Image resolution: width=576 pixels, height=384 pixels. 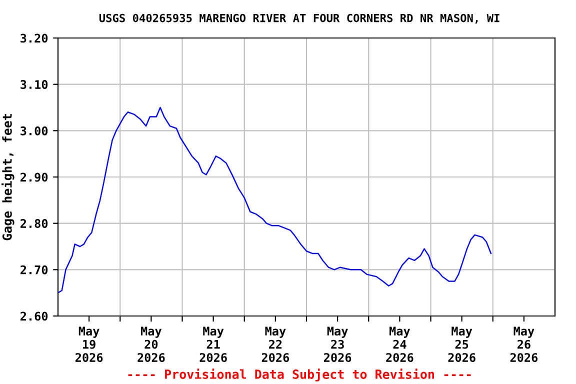 What do you see at coordinates (276, 344) in the screenshot?
I see `x-tick-label: May 22 2026` at bounding box center [276, 344].